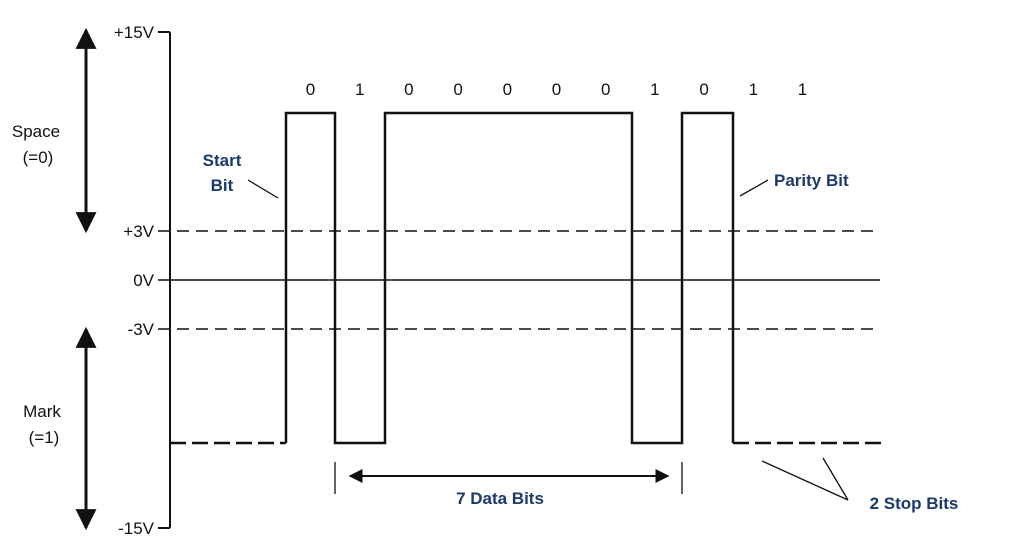  Describe the element at coordinates (136, 528) in the screenshot. I see `label-minus15: -15V` at that location.